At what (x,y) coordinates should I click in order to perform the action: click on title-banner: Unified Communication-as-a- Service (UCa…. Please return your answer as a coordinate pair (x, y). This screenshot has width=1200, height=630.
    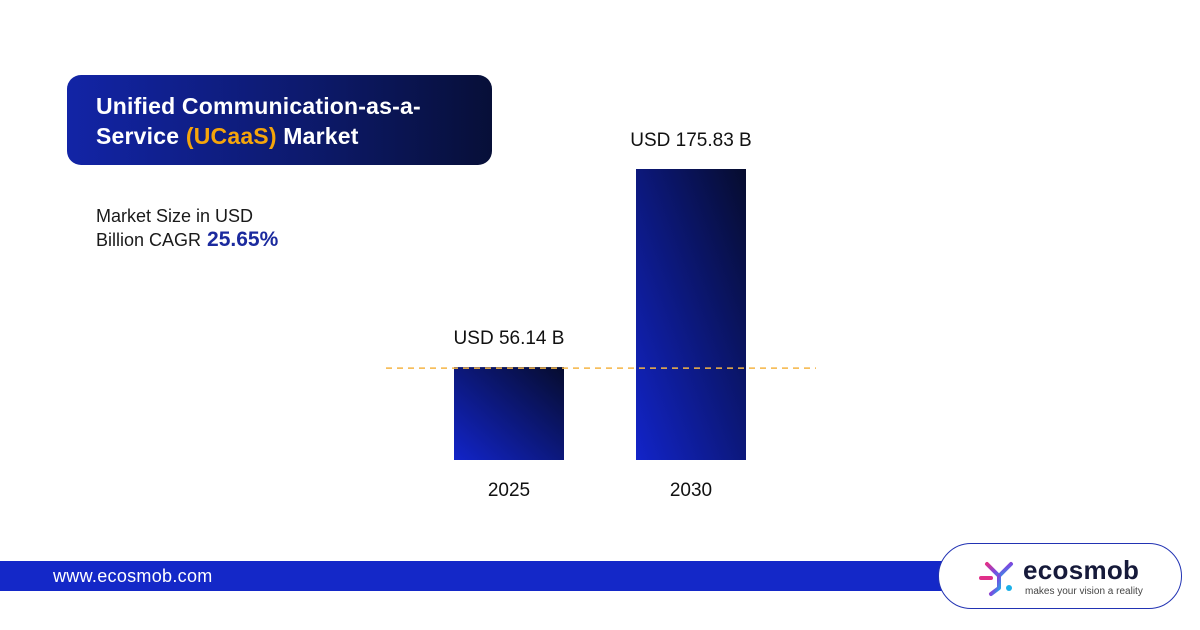
    Looking at the image, I should click on (279, 120).